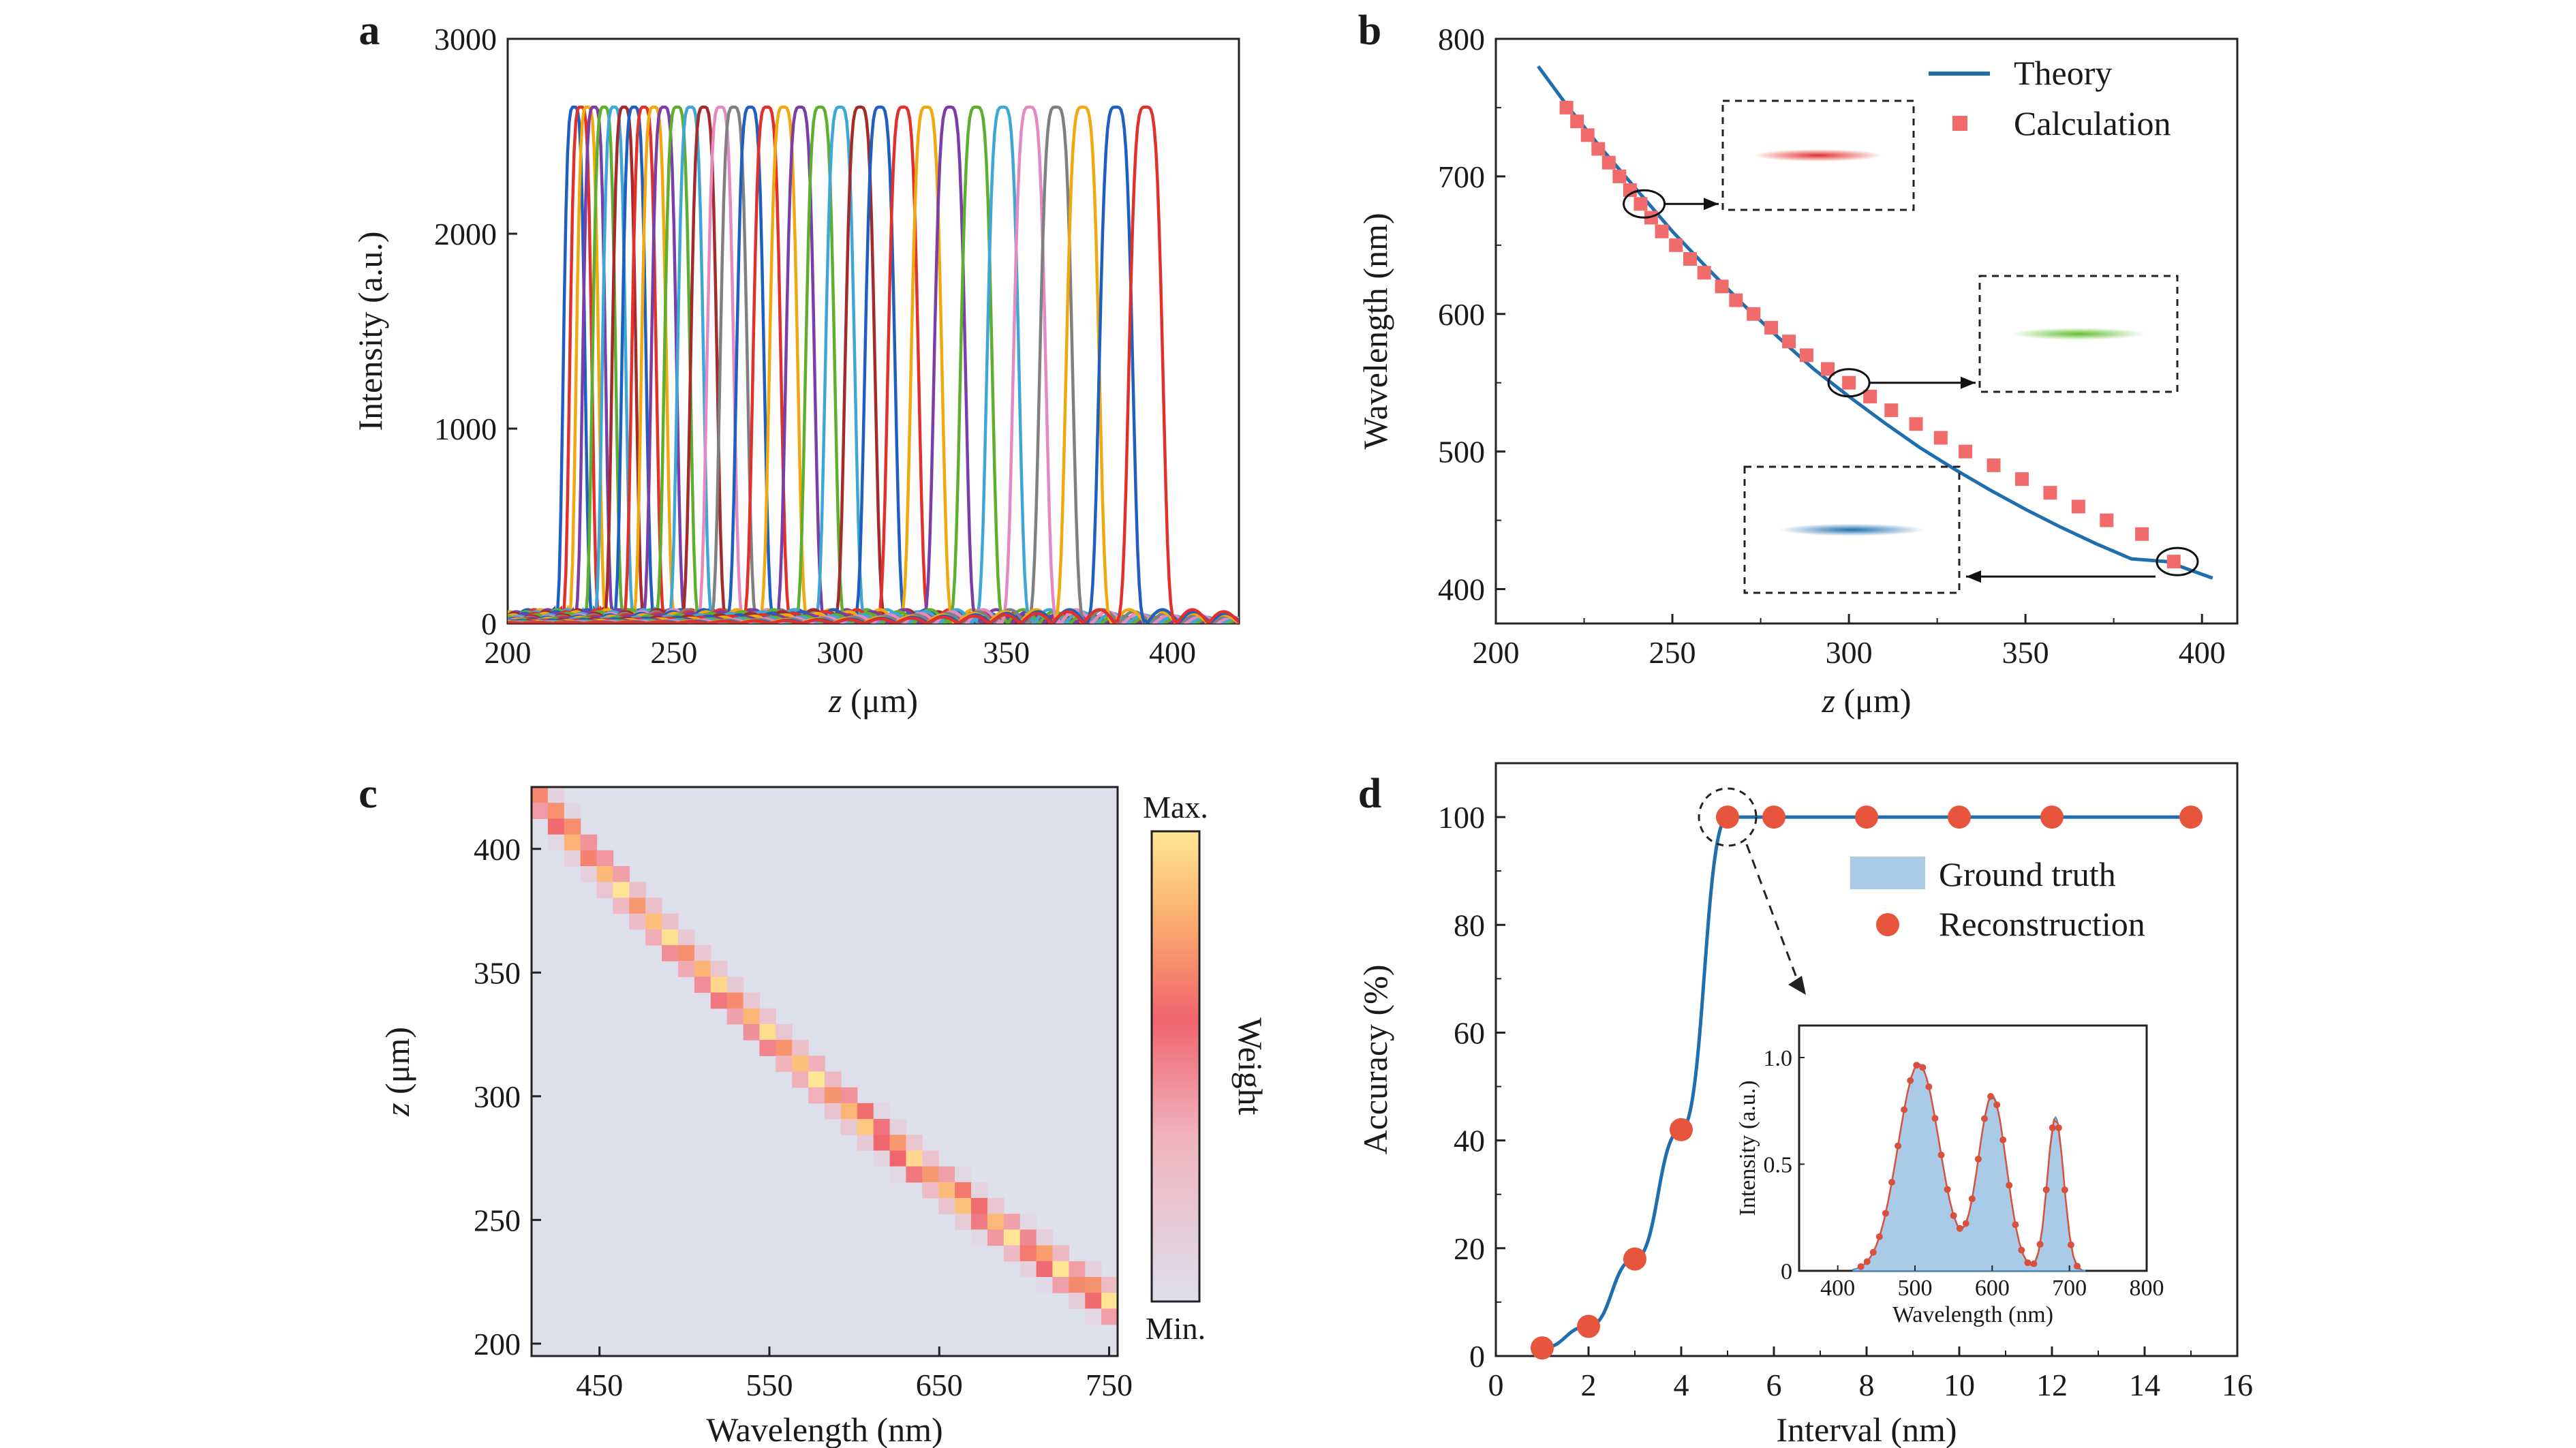 This screenshot has height=1448, width=2576. Describe the element at coordinates (839, 653) in the screenshot. I see `x-tick-label: 300` at that location.